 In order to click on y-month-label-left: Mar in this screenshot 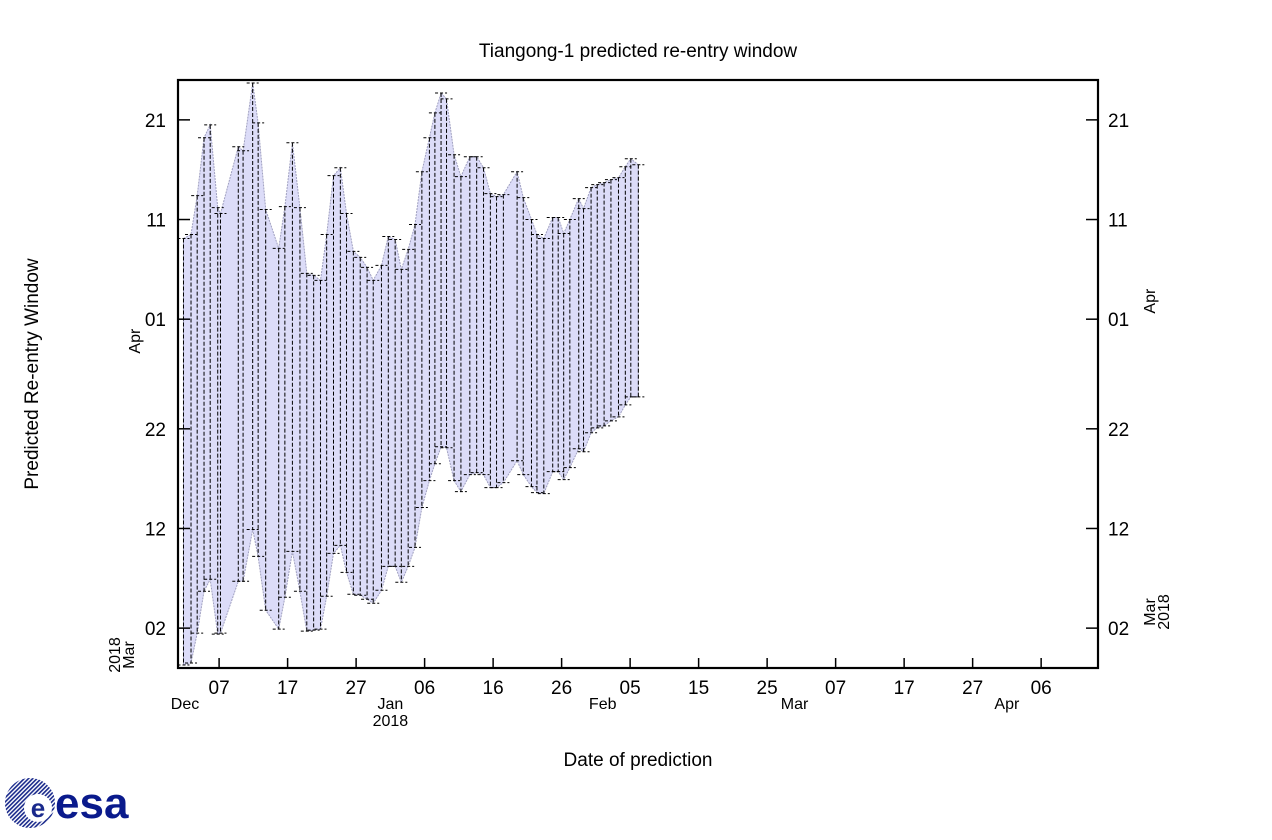, I will do `click(129, 655)`.